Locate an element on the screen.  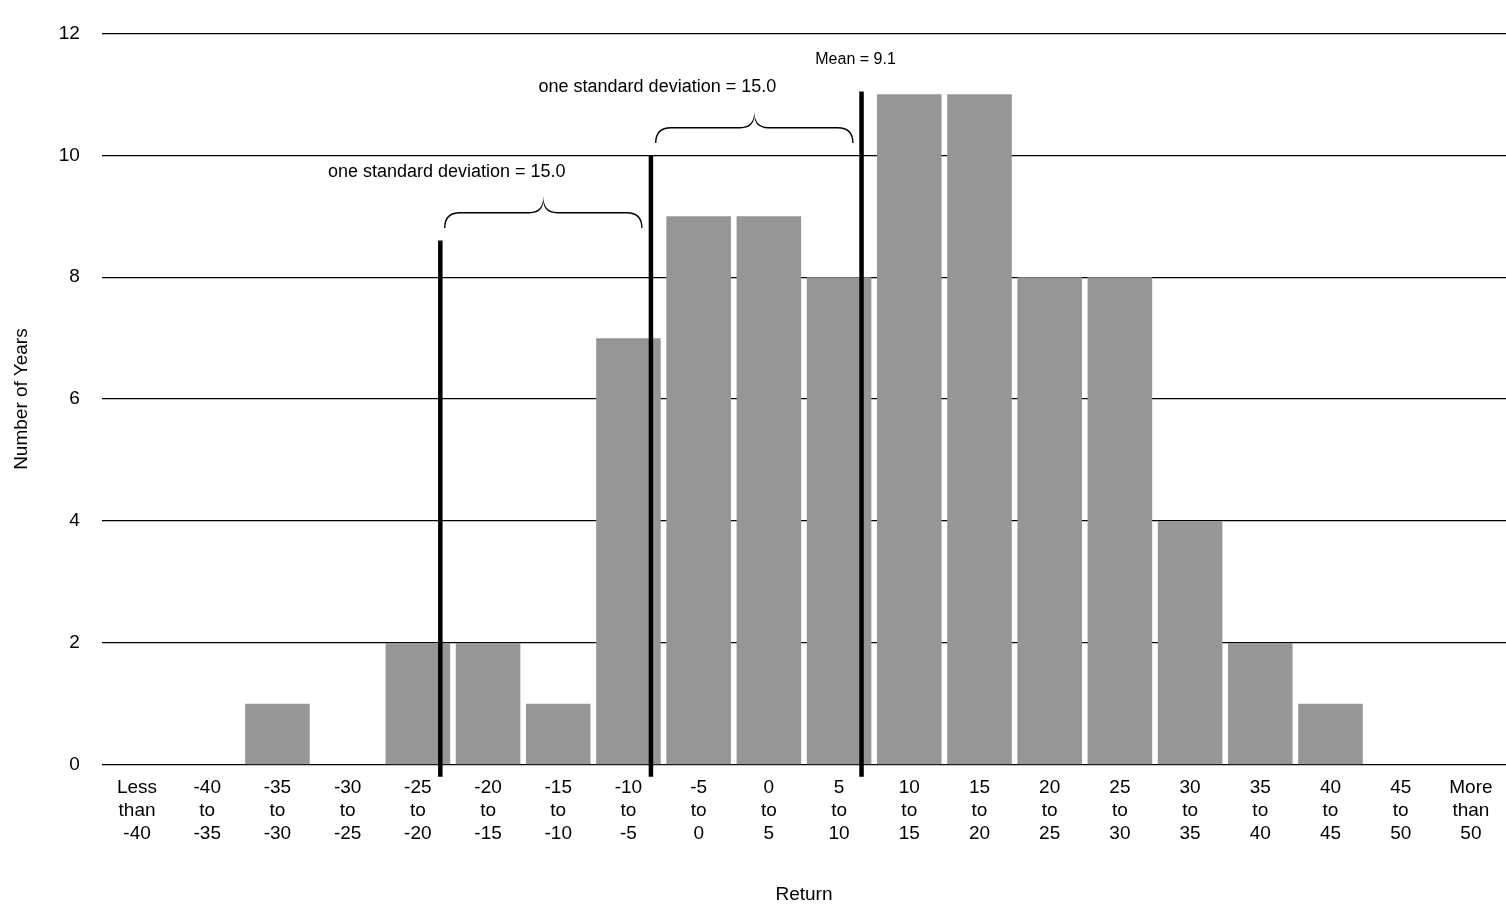
x-tick-label: 0 to 5 is located at coordinates (768, 810).